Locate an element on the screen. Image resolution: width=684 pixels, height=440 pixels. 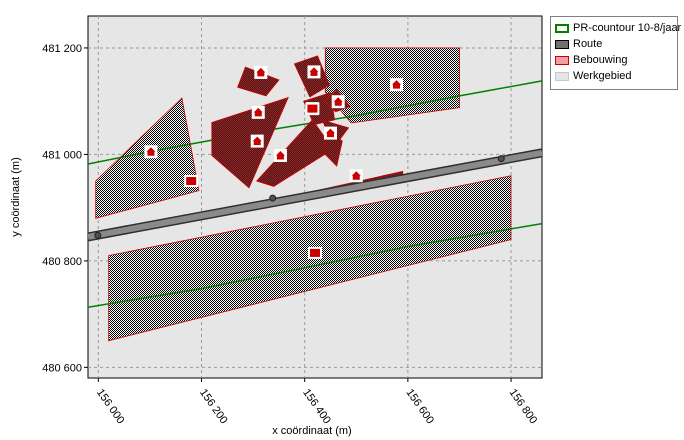
x-tick-label: 156 800 is located at coordinates (523, 406).